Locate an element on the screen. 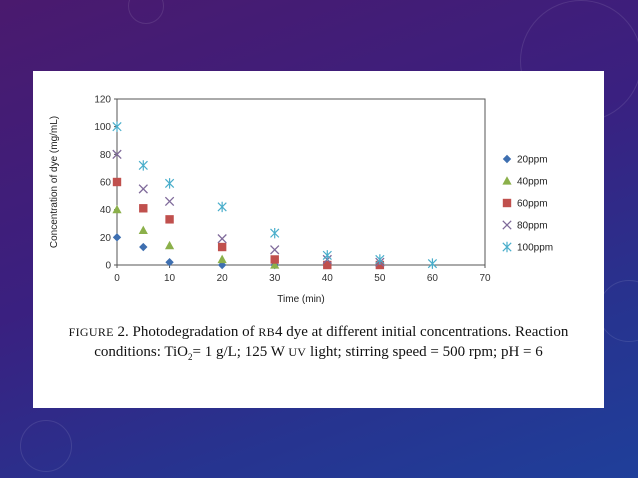  y-tick-label: 120 is located at coordinates (102, 100).